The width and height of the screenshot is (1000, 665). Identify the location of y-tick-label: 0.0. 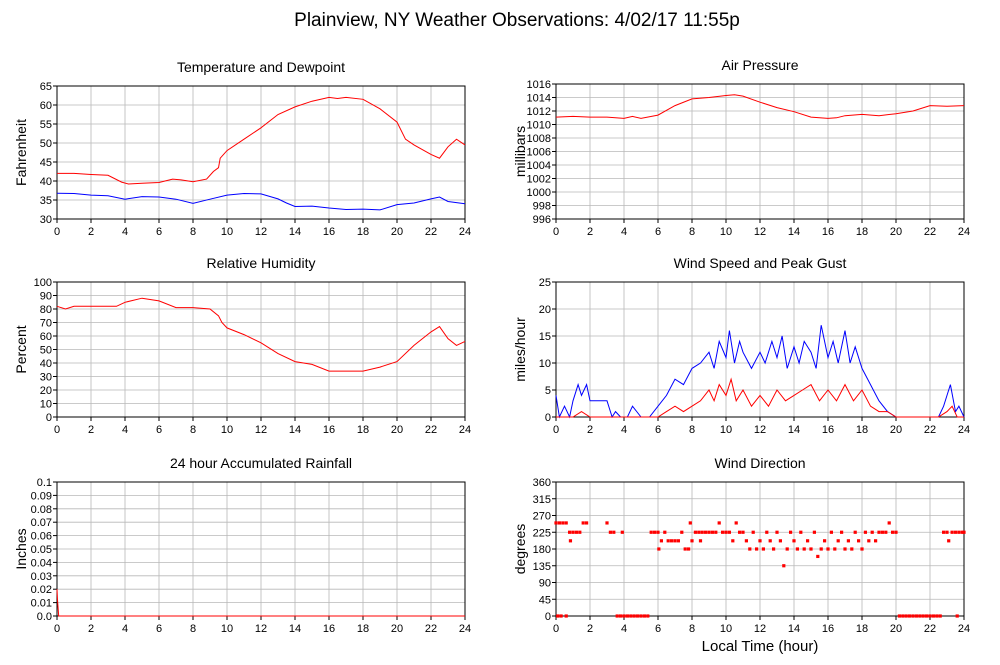
(44, 617).